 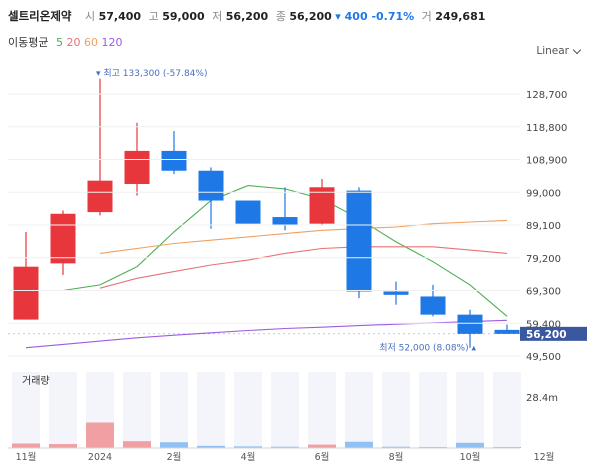 I want to click on low-value: 56,200, so click(x=247, y=16).